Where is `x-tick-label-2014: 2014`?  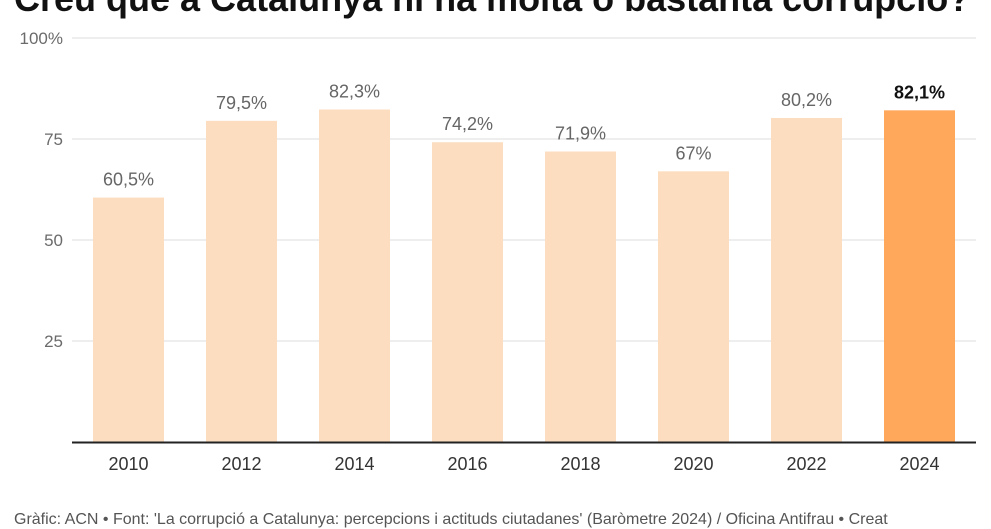
x-tick-label-2014: 2014 is located at coordinates (354, 464).